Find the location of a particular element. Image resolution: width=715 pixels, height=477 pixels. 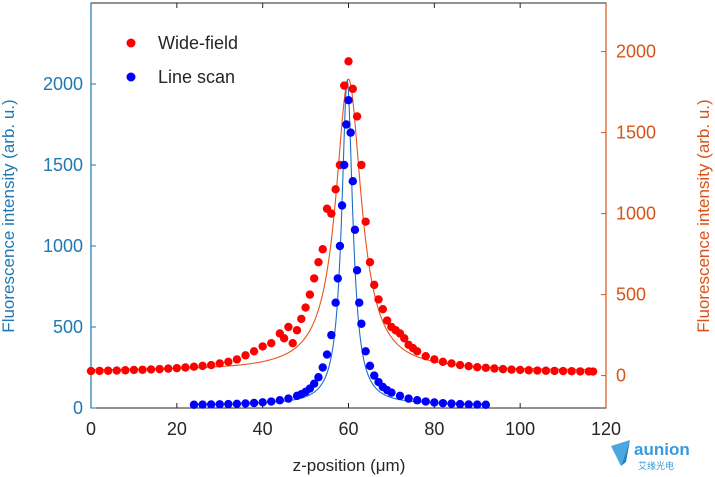

logo-mark-icon is located at coordinates (620, 453).